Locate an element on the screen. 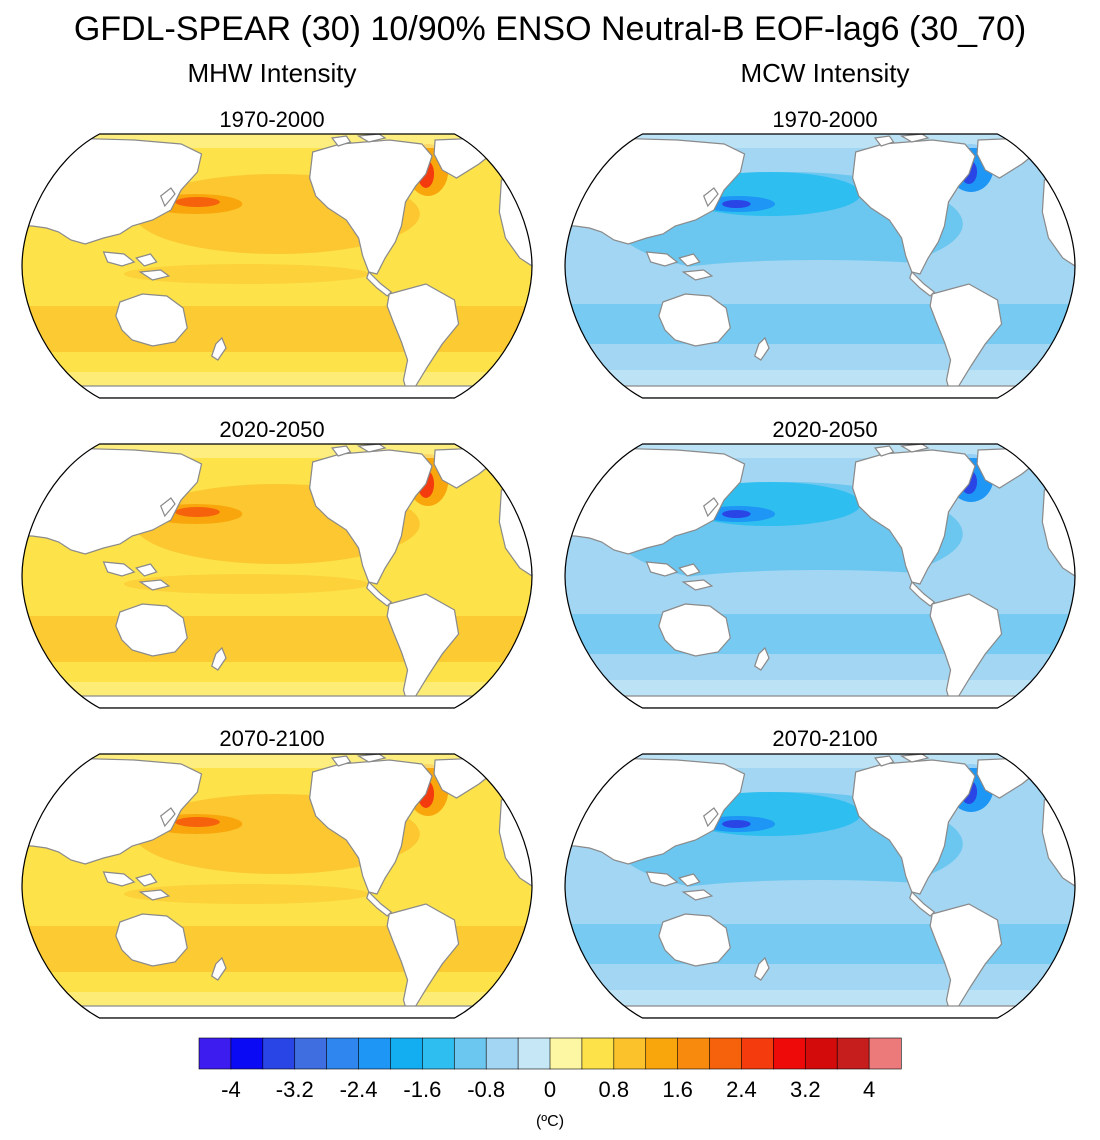 Image resolution: width=1100 pixels, height=1140 pixels. map-panel-mcw-1970-2000 is located at coordinates (820, 266).